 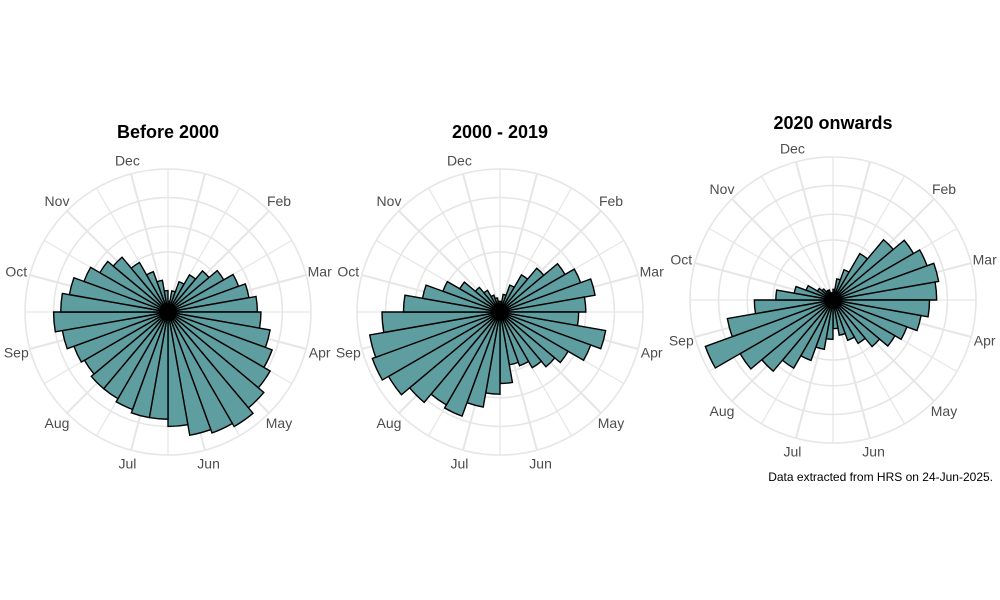 What do you see at coordinates (880, 477) in the screenshot?
I see `source-caption: Data extracted from HRS on 24-Jun-2025.` at bounding box center [880, 477].